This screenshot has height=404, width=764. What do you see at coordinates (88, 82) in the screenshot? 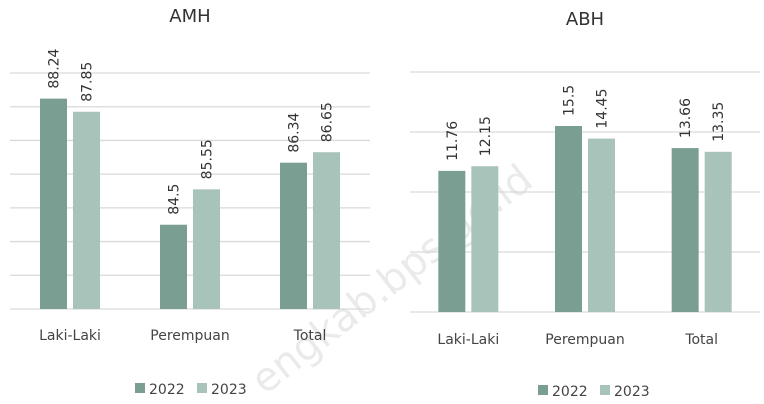
I see `data-label: 87.85` at bounding box center [88, 82].